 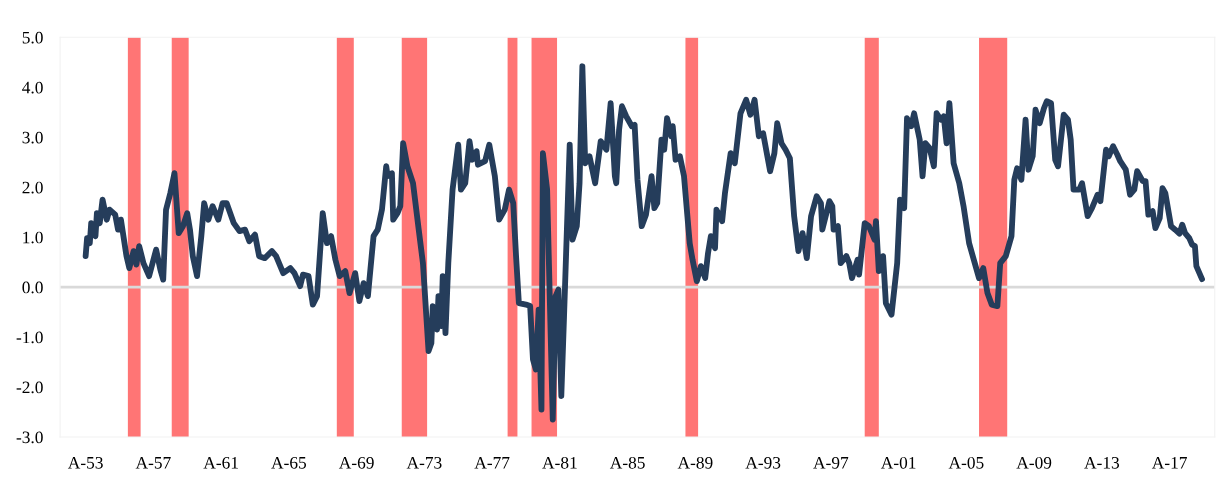 I want to click on x-tick-label: A-77, so click(x=492, y=463).